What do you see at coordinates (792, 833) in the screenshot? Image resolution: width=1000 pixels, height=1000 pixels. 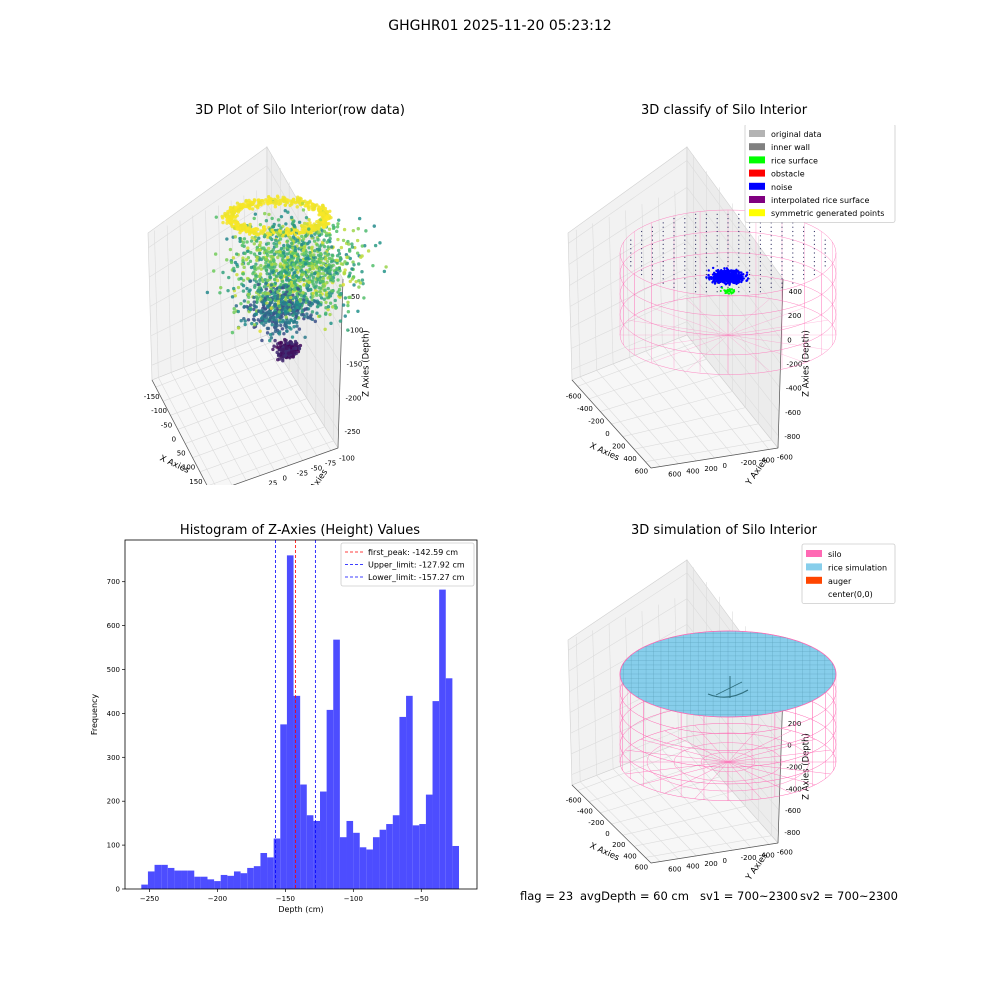 I see `plot4-z-tick-label: -800` at bounding box center [792, 833].